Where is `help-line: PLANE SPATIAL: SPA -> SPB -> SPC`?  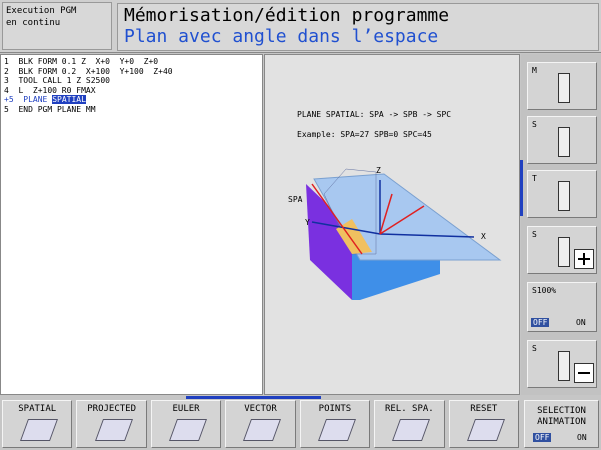
help-line: PLANE SPATIAL: SPA -> SPB -> SPC is located at coordinates (374, 114).